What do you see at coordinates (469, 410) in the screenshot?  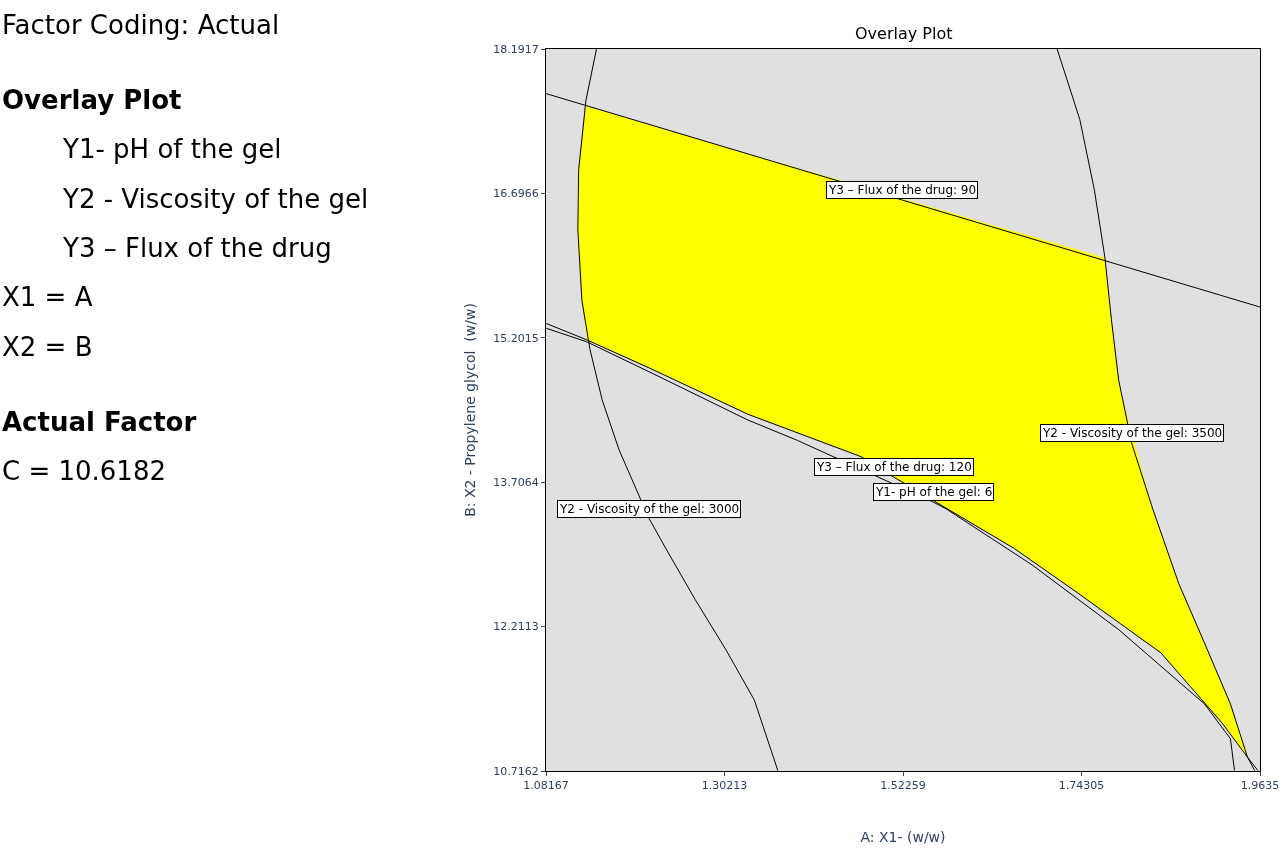 I see `y-axis-title: B: X2 - Propylene glycol (w/w)` at bounding box center [469, 410].